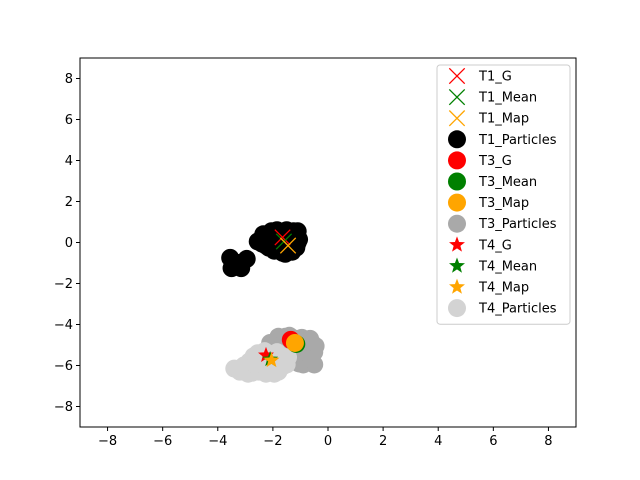 The height and width of the screenshot is (480, 640). What do you see at coordinates (107, 441) in the screenshot?
I see `x-tick-label: −8` at bounding box center [107, 441].